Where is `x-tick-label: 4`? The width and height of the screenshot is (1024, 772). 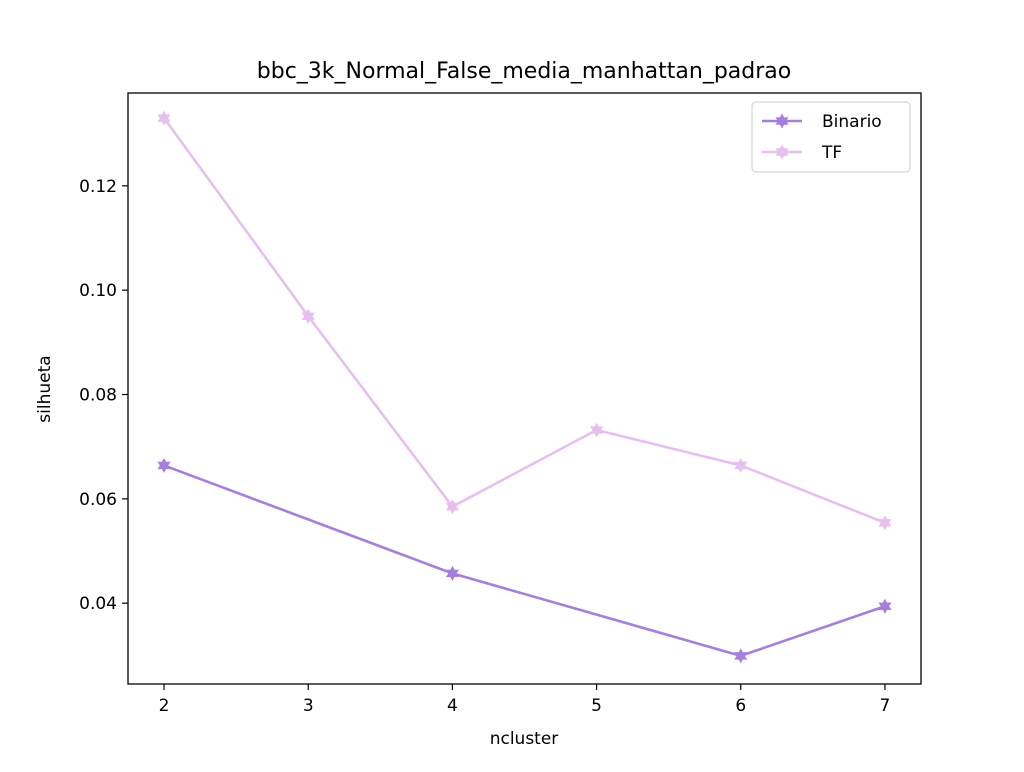
x-tick-label: 4 is located at coordinates (452, 706).